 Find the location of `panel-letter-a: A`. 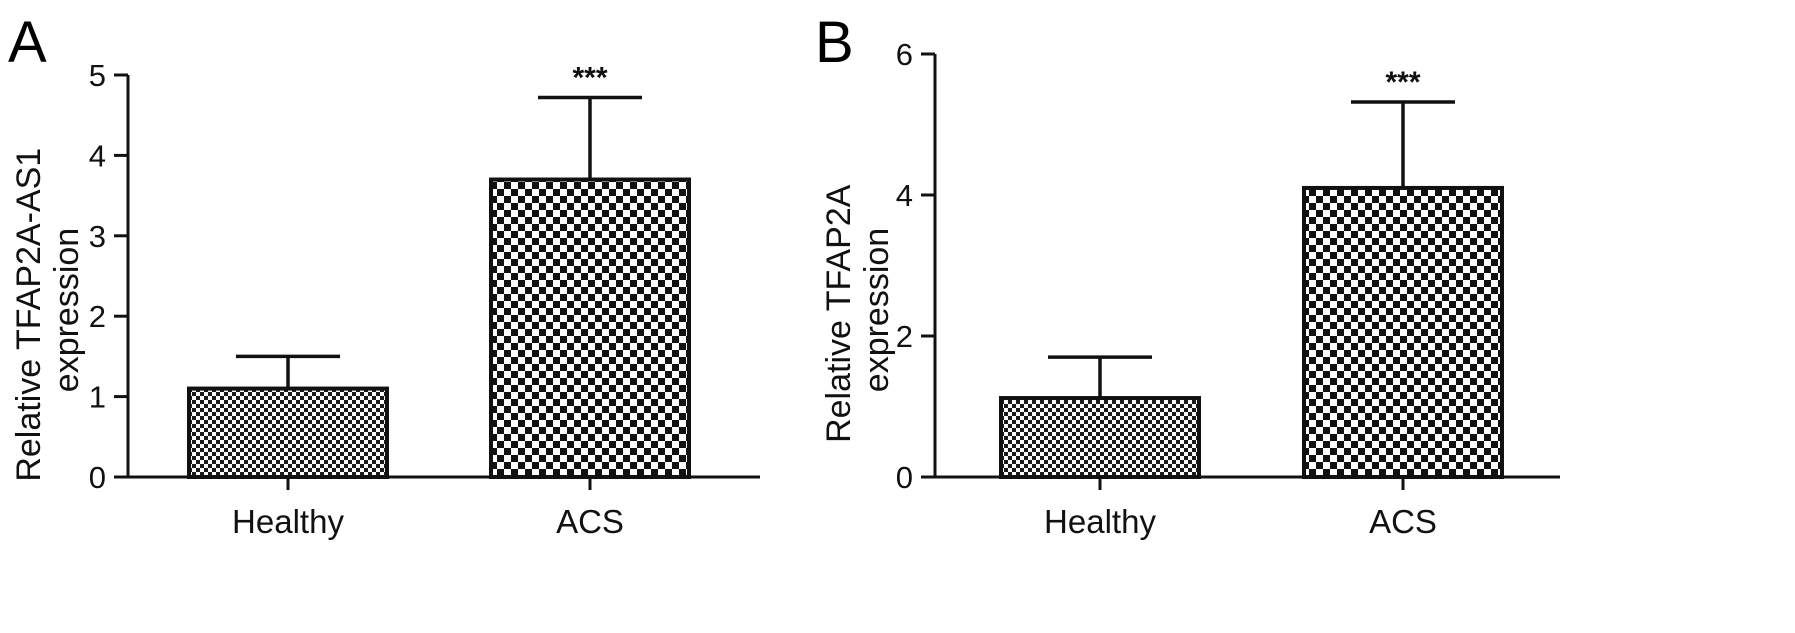

panel-letter-a: A is located at coordinates (27, 42).